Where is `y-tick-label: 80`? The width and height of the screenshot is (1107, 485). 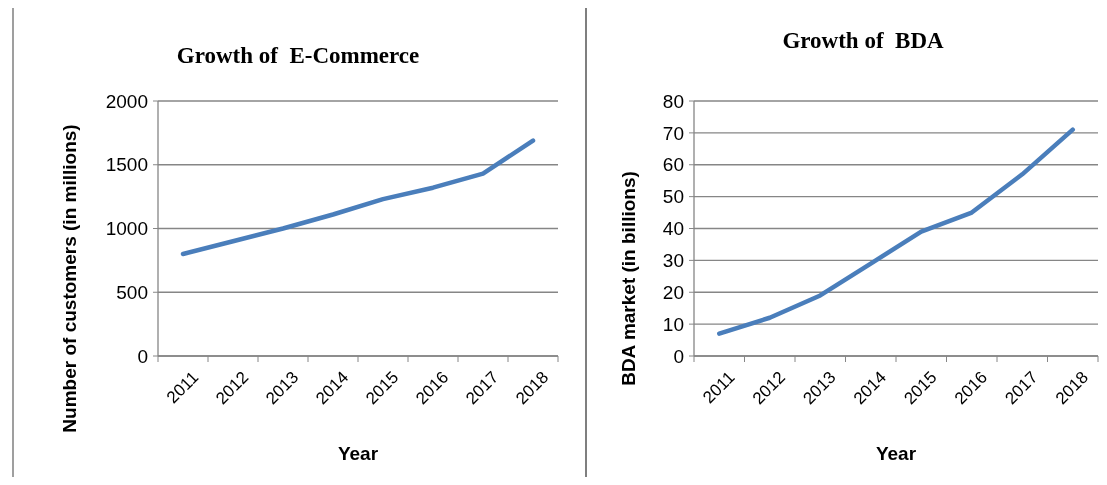
y-tick-label: 80 is located at coordinates (673, 101).